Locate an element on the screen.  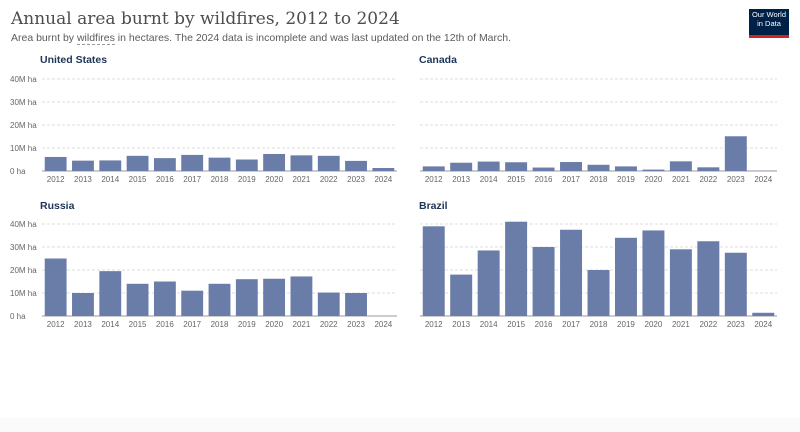
russia-y-tick-label: 20M ha is located at coordinates (23, 270).